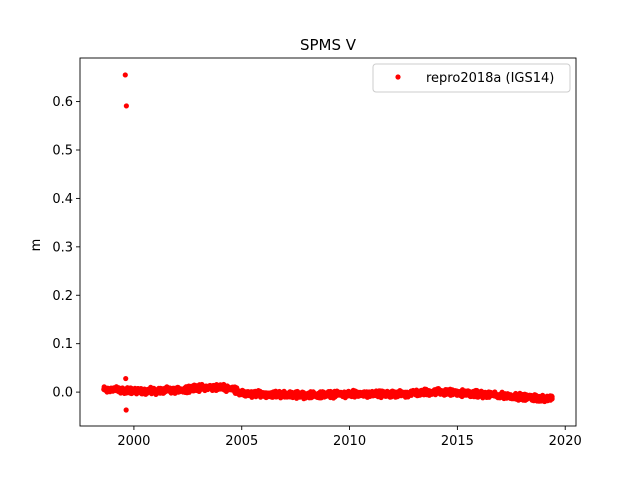 The image size is (640, 480). Describe the element at coordinates (62, 393) in the screenshot. I see `y-tick-label: 0.0` at that location.